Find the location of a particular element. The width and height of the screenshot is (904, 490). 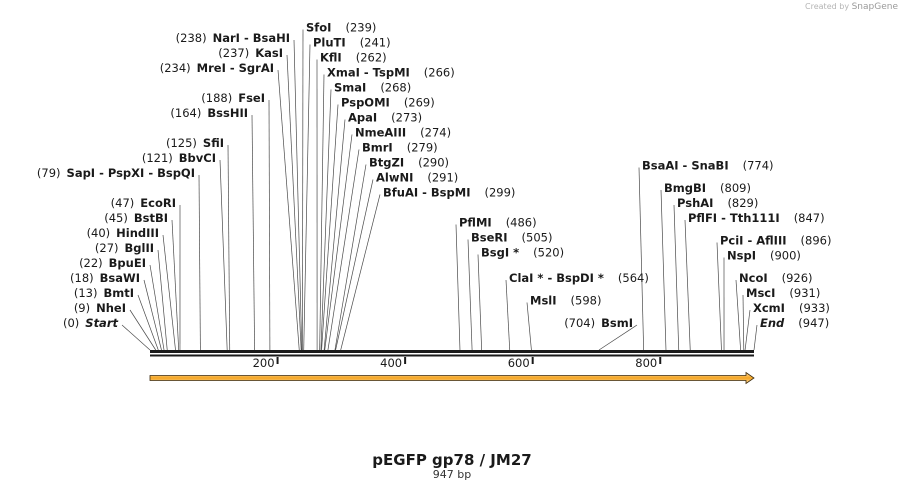

site-name-bmgbi: BmgBI is located at coordinates (685, 188).